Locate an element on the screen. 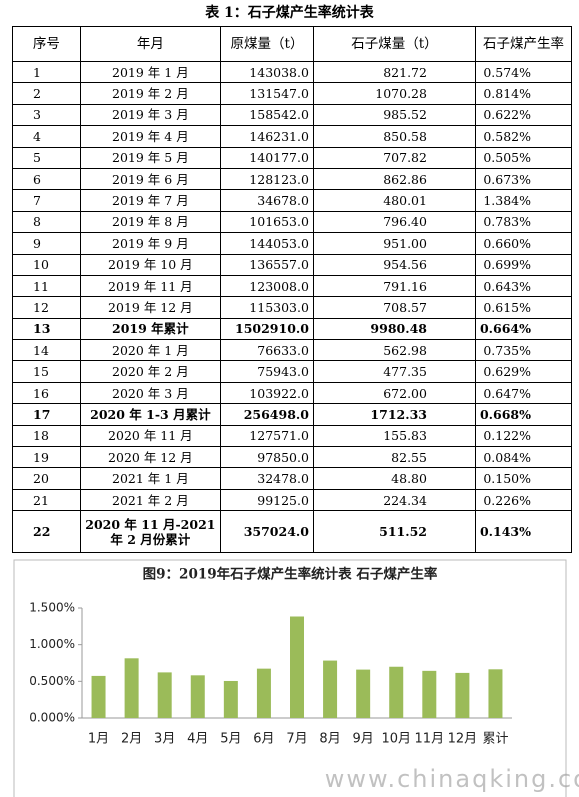 The width and height of the screenshot is (579, 797). header-cell: 序号 is located at coordinates (46, 44).